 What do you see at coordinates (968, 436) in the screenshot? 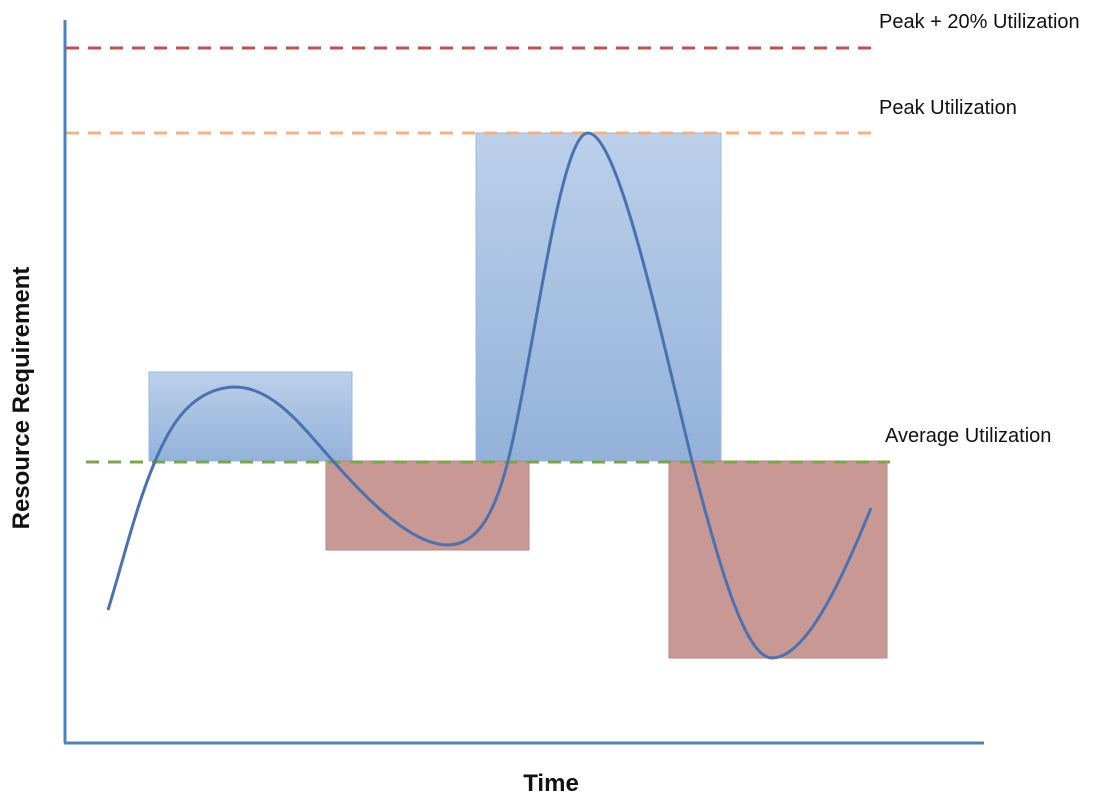
I see `average-utilization-label: Average Utilization` at bounding box center [968, 436].